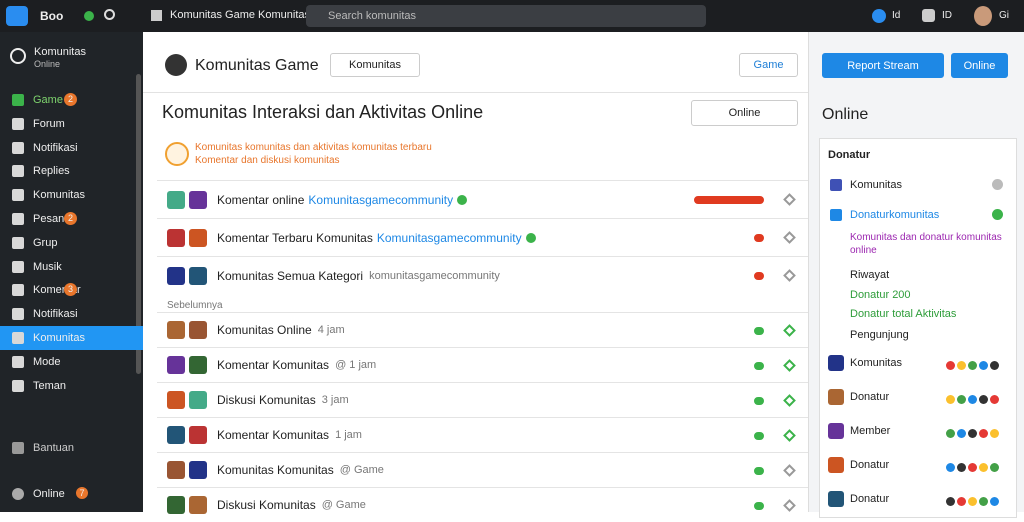  I want to click on help-label: Bantuan, so click(53, 448).